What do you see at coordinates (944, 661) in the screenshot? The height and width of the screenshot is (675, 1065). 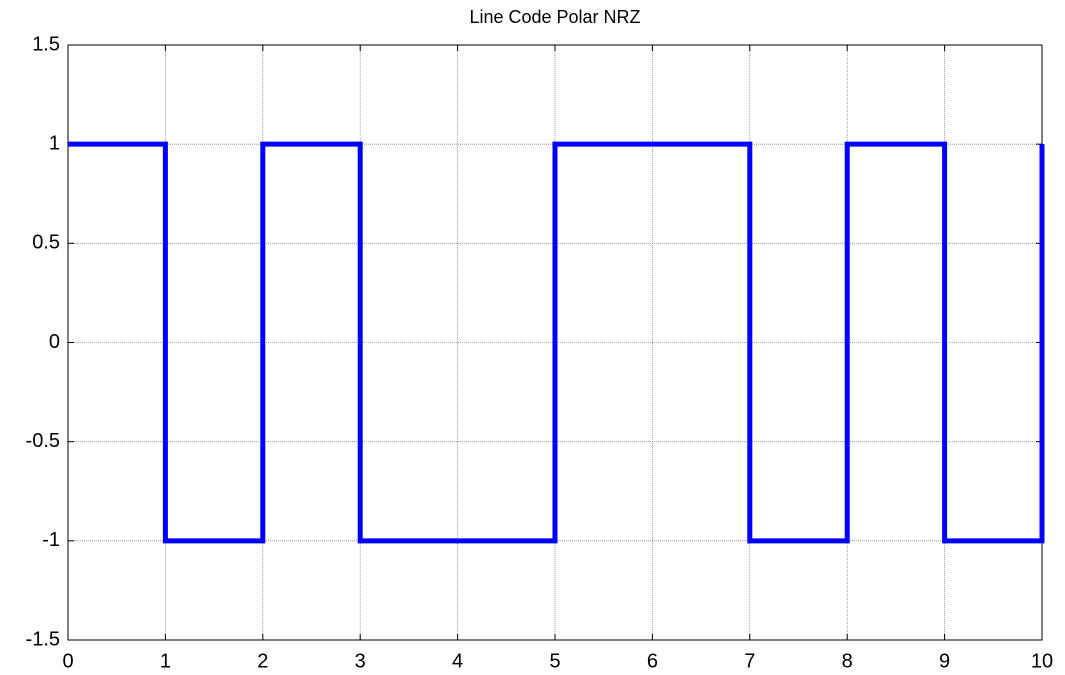 I see `x-tick-label: 9` at bounding box center [944, 661].